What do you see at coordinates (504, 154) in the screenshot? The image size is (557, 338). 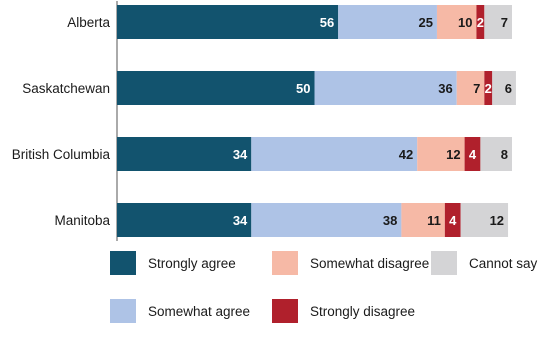 I see `data-label: 8` at bounding box center [504, 154].